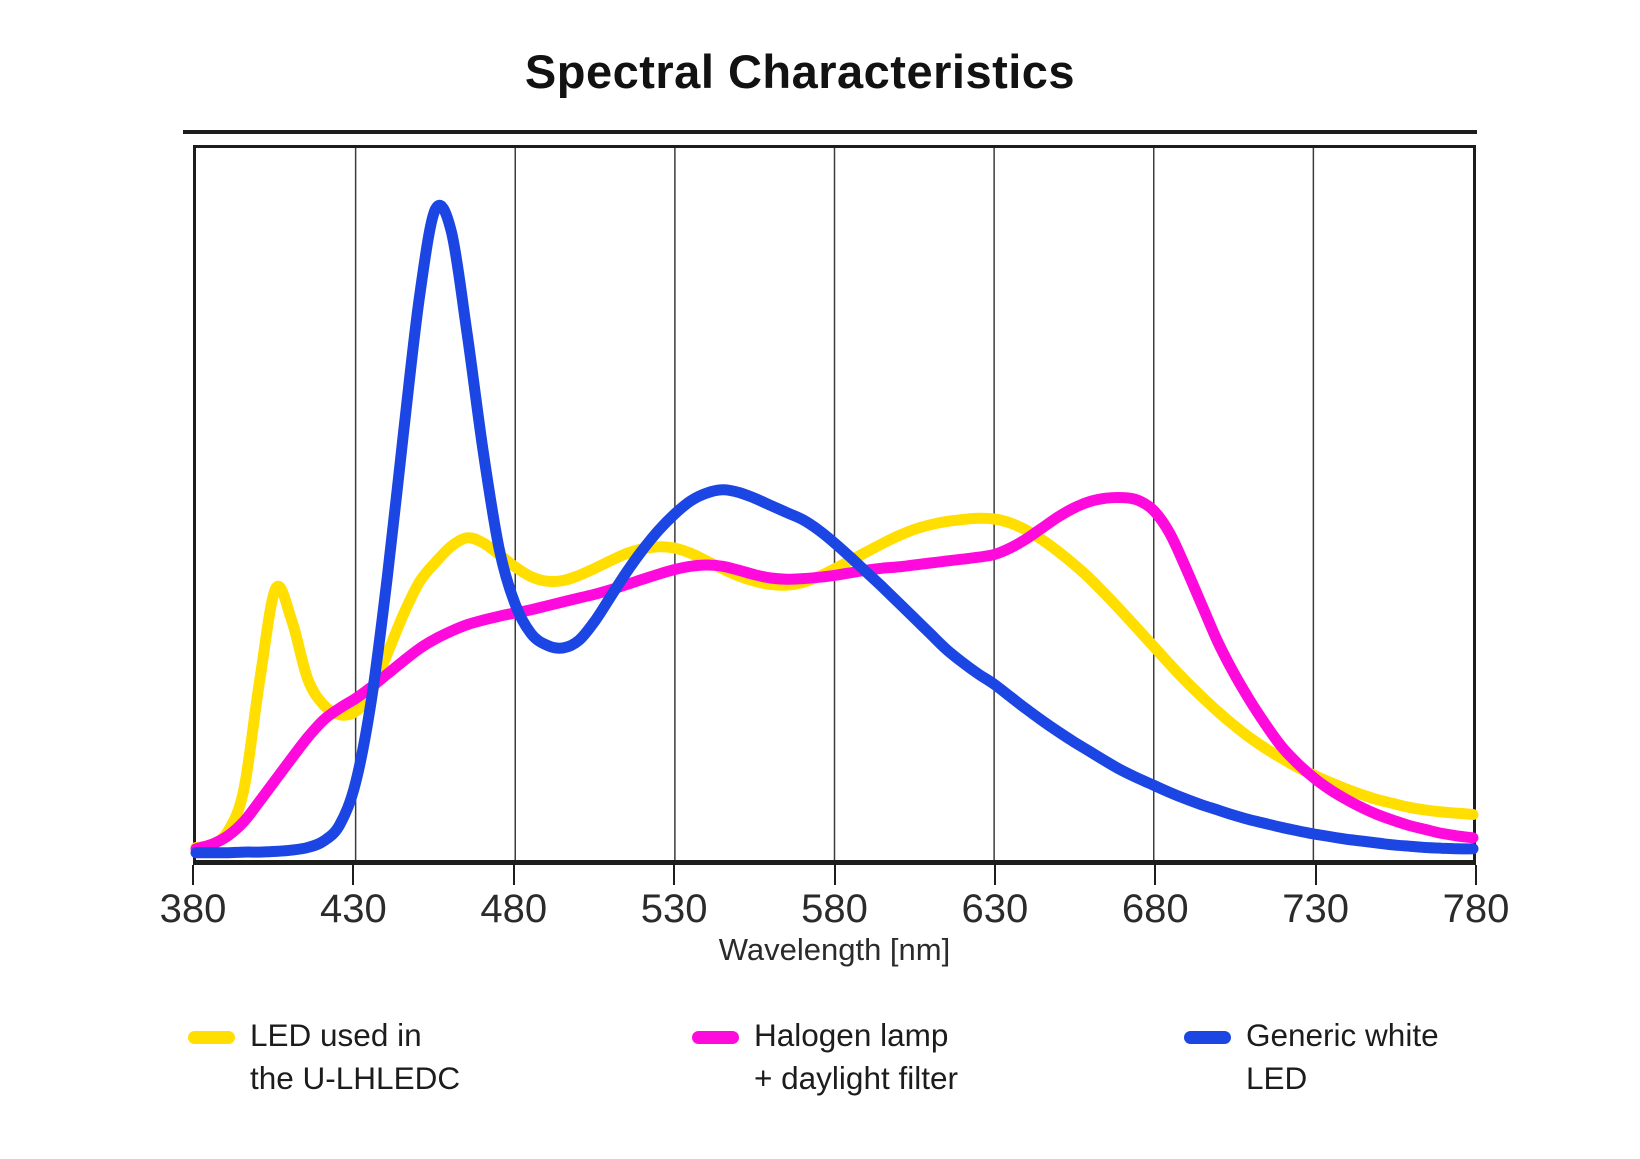  I want to click on legend-item-generic-white-led: Generic white LED, so click(1311, 1057).